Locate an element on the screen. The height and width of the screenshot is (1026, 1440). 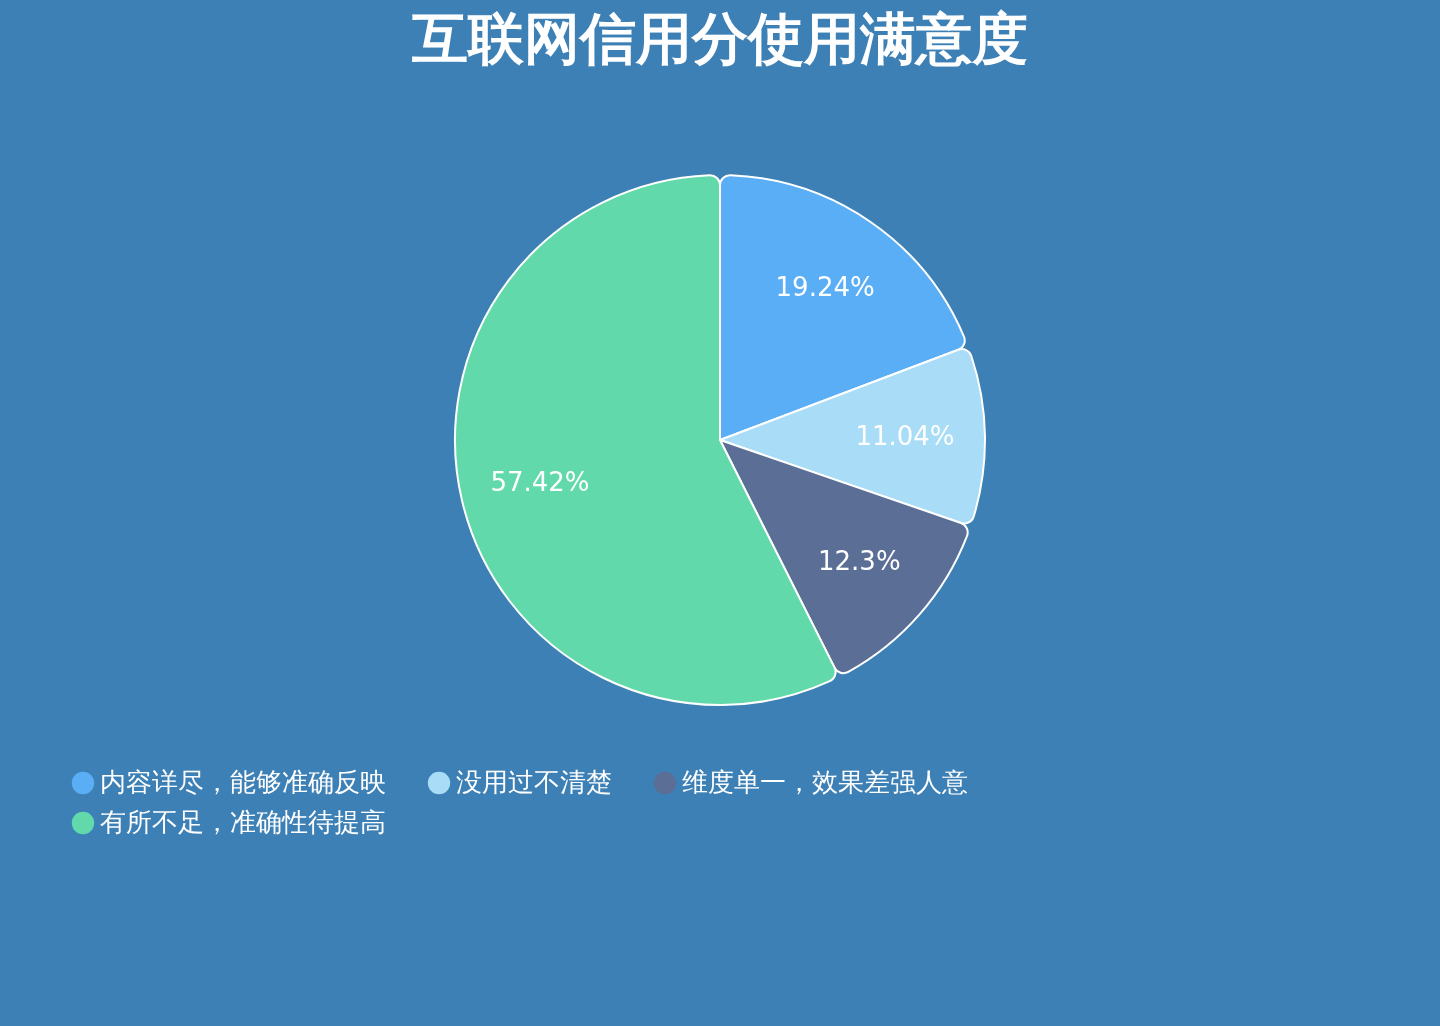
legend-label: 没用过不清楚 is located at coordinates (534, 782).